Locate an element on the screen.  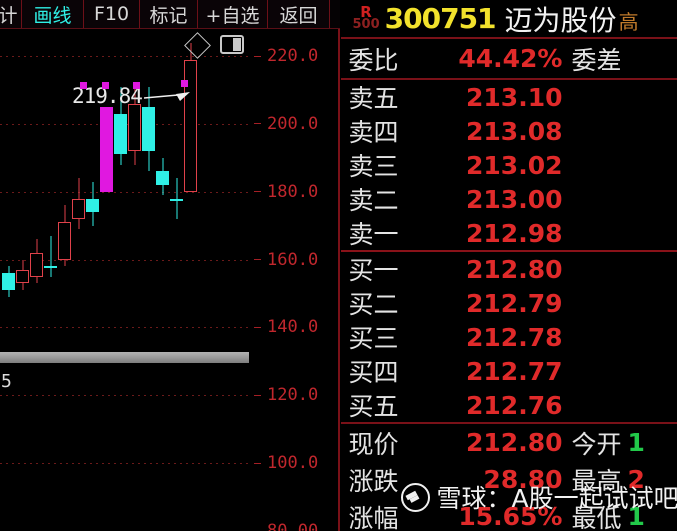
toolbar-button-label: 画线 is located at coordinates (52, 15).